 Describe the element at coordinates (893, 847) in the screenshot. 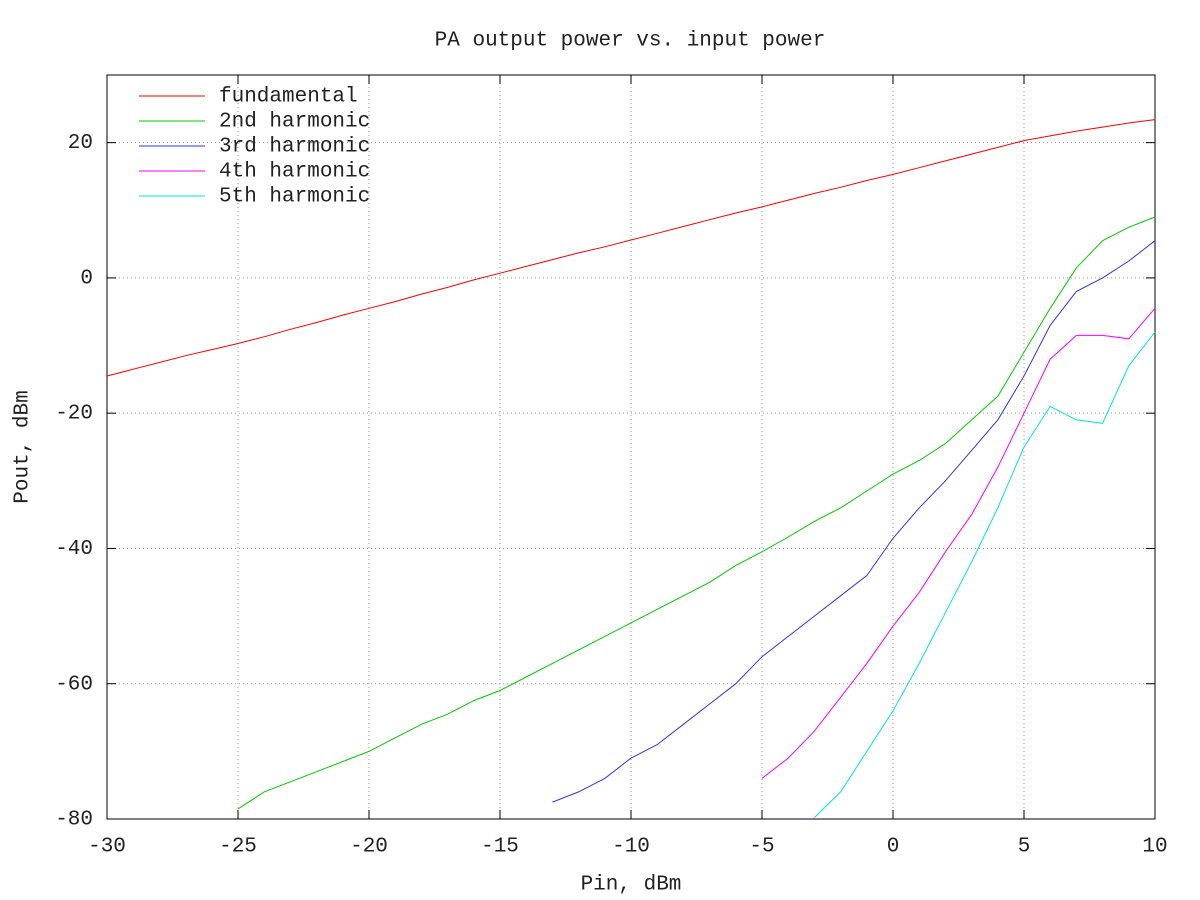

I see `x-tick-label: 0` at that location.